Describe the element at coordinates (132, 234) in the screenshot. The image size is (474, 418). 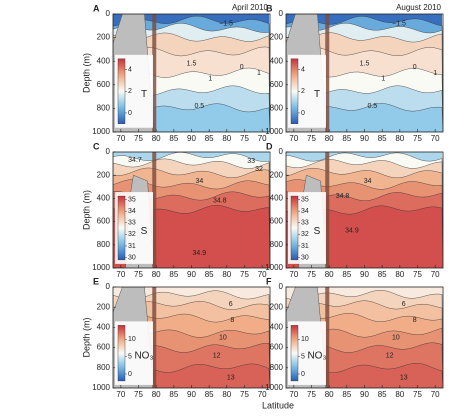
I see `colorbar-tick-label: 32` at that location.